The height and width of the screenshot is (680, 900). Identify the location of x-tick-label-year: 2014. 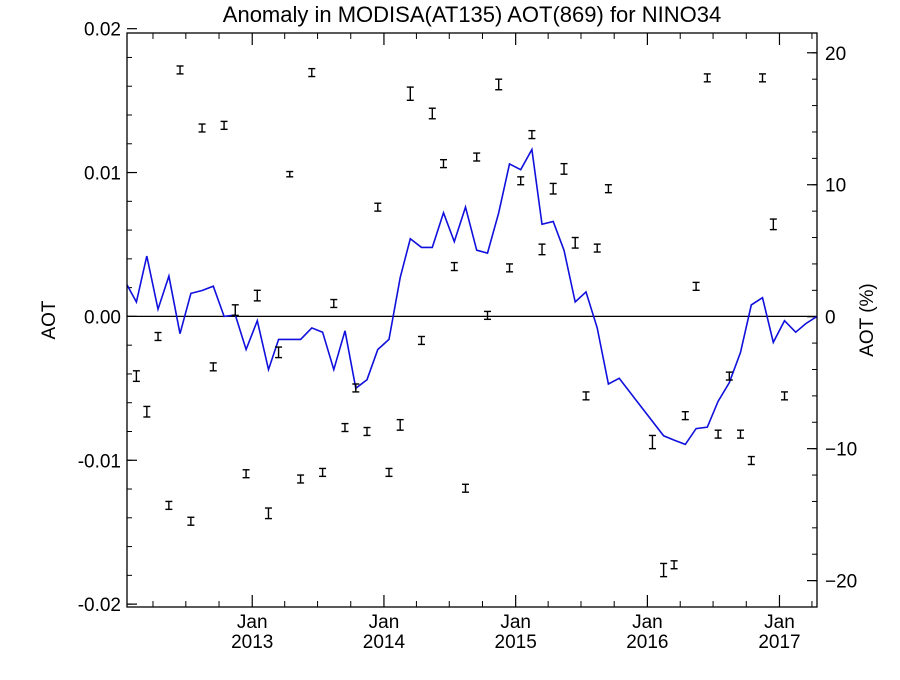
(384, 642).